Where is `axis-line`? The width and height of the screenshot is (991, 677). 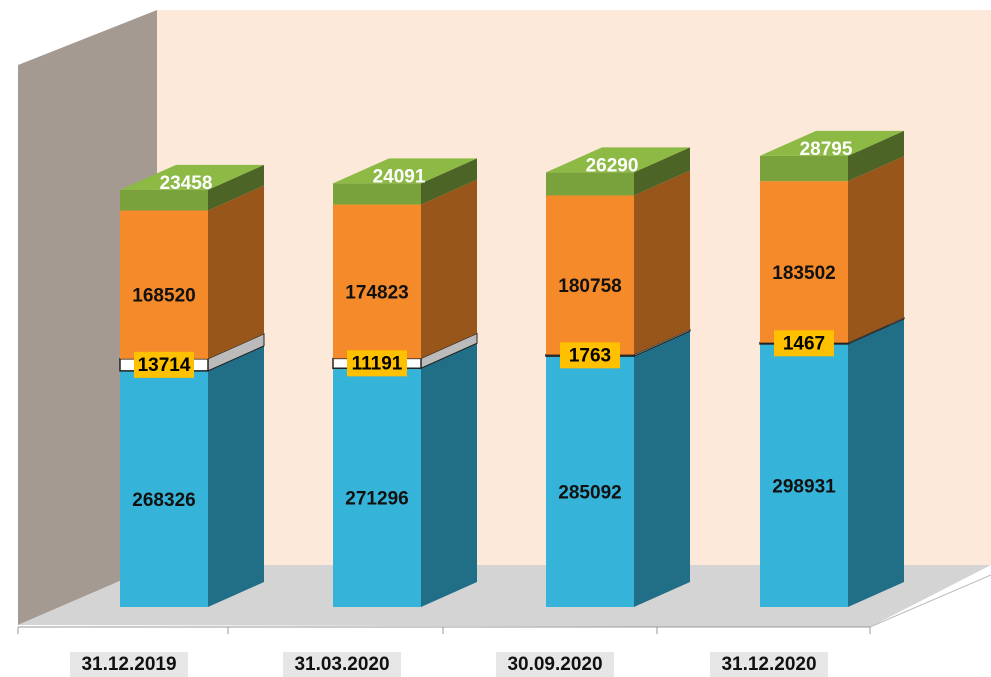
axis-line is located at coordinates (930, 601).